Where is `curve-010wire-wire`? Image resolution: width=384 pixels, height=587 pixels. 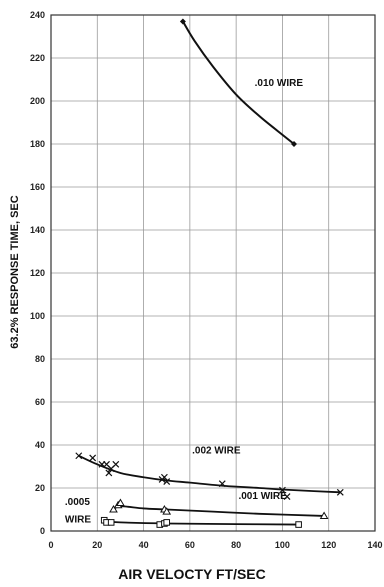 curve-010wire-wire is located at coordinates (238, 82).